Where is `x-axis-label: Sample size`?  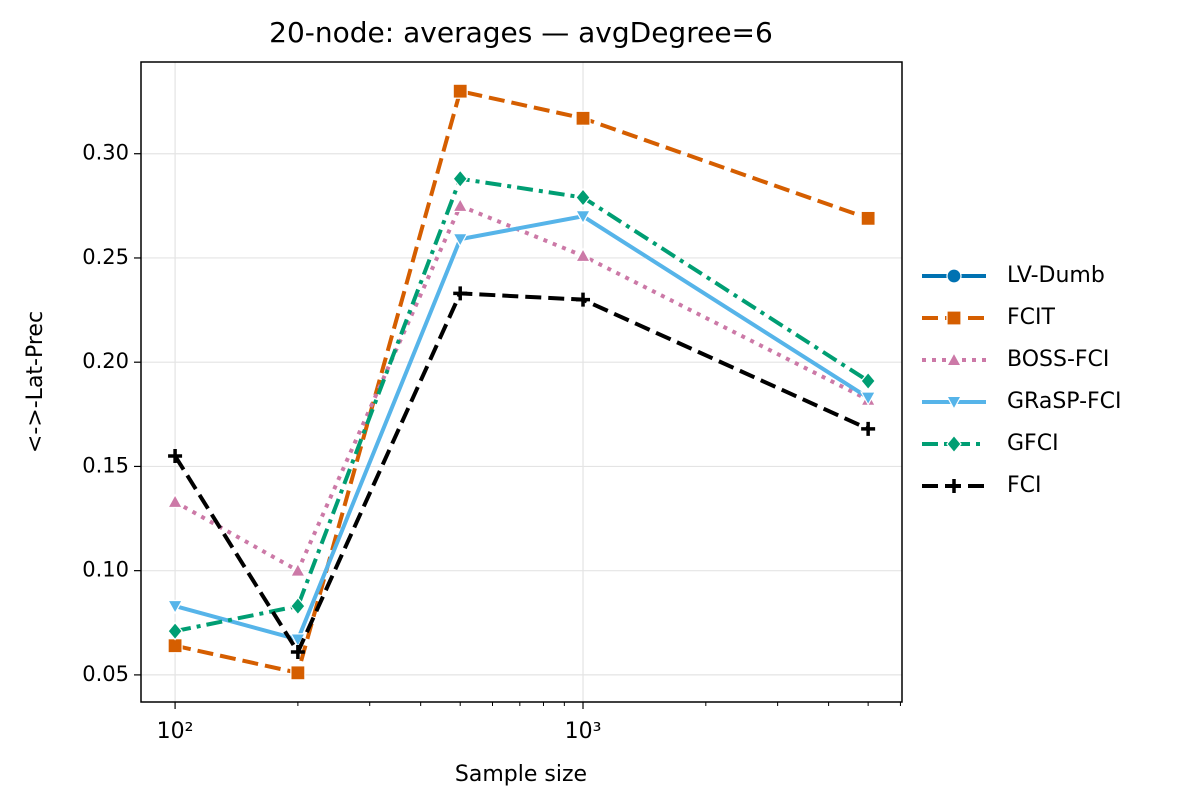 x-axis-label: Sample size is located at coordinates (521, 774).